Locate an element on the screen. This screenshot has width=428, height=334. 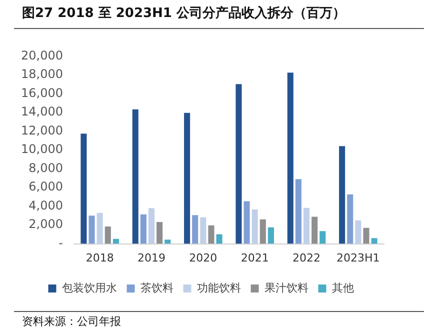
y-tick-label: 8,000 is located at coordinates (45, 167).